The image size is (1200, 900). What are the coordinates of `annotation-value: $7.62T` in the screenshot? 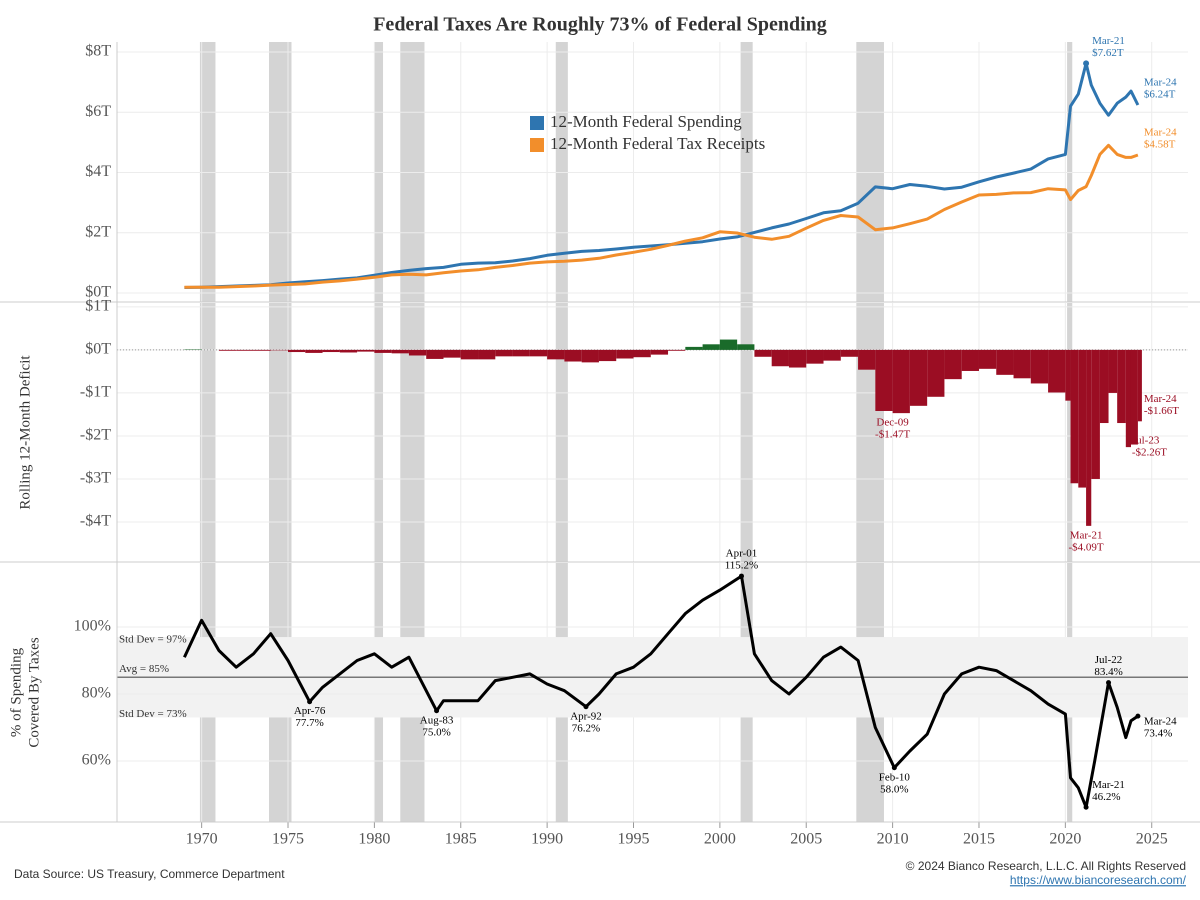 It's located at (1108, 53).